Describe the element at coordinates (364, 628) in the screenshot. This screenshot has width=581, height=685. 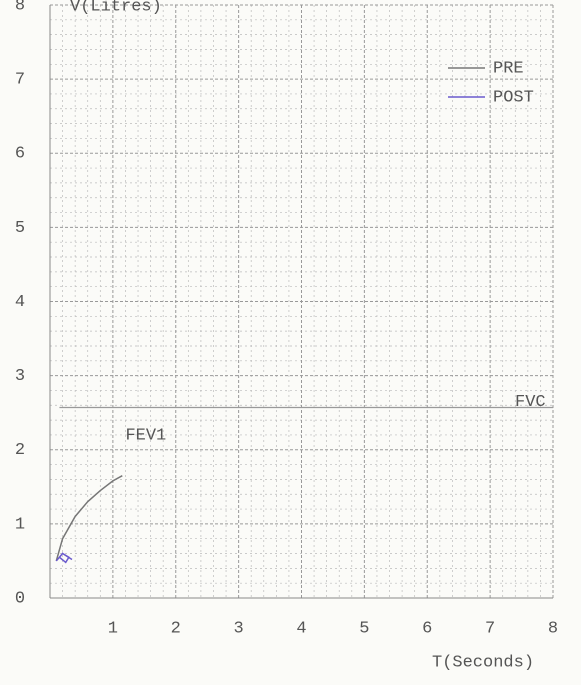
I see `x-tick-label: 5` at that location.